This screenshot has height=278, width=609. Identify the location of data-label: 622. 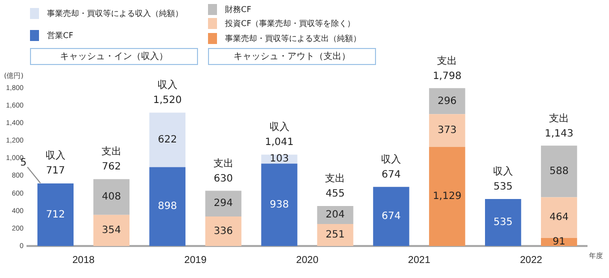
(167, 140).